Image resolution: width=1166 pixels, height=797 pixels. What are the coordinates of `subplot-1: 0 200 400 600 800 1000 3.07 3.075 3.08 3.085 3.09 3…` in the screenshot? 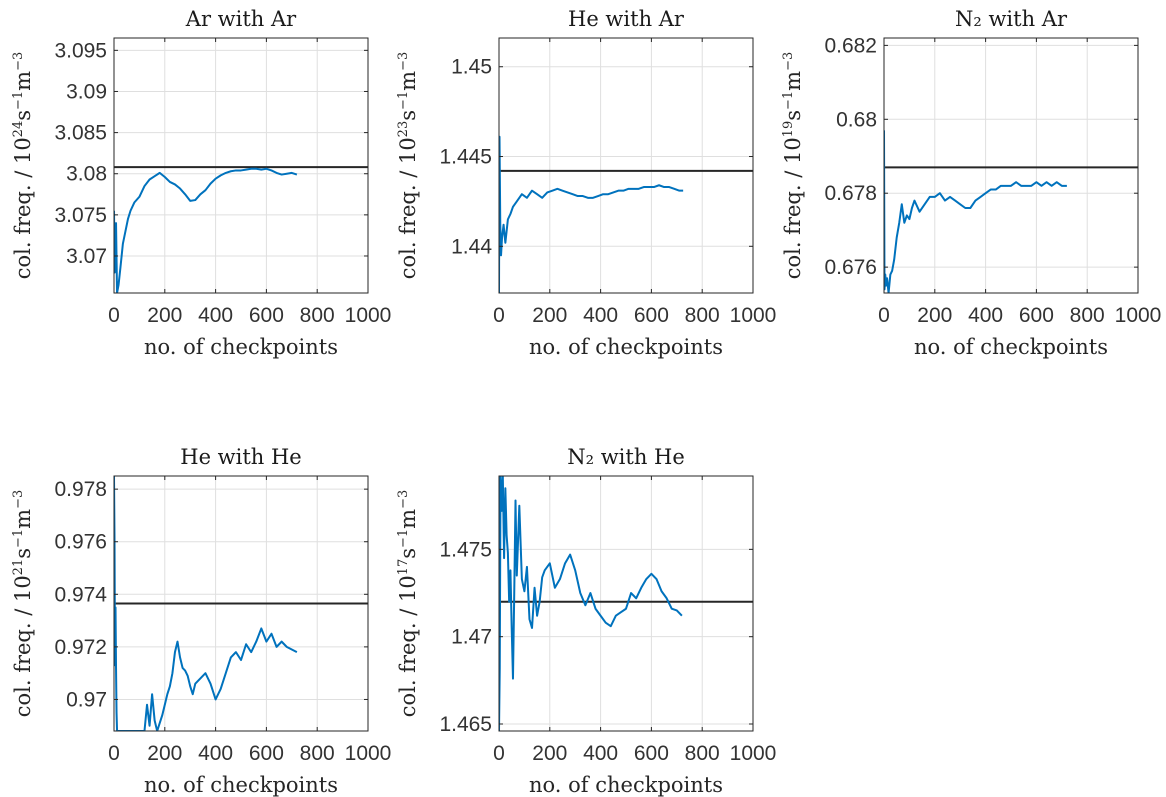 It's located at (201, 183).